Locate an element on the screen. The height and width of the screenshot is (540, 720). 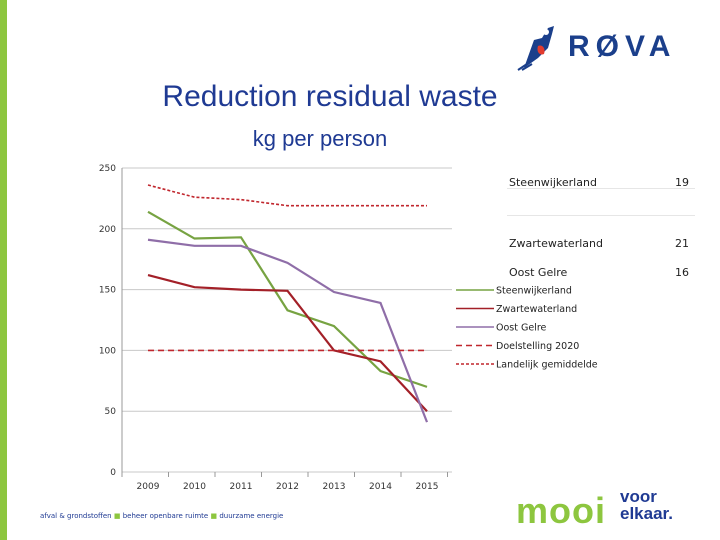
x-tick-label: 2010 is located at coordinates (194, 487).